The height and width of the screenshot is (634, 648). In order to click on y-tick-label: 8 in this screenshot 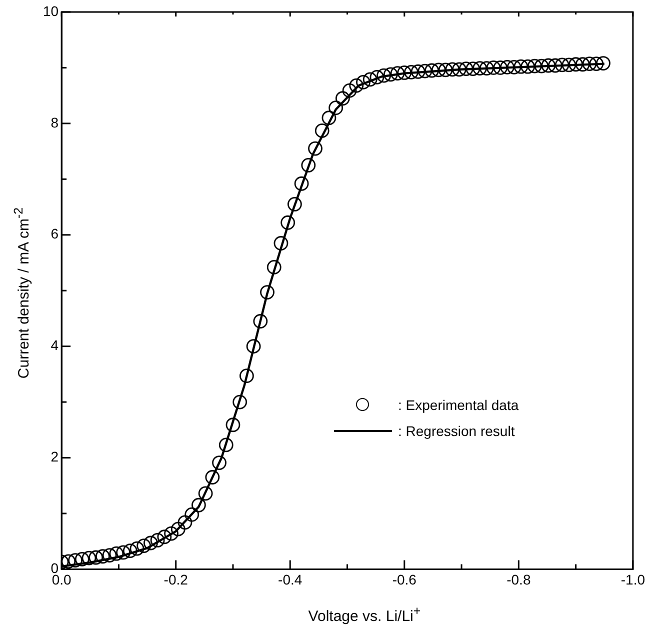, I will do `click(54, 122)`.